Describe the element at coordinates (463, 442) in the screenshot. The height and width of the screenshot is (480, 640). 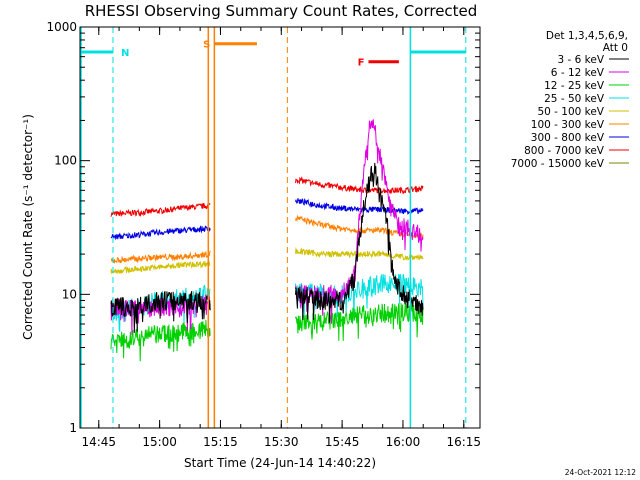
I see `x-tick-label-6: 16:15` at that location.